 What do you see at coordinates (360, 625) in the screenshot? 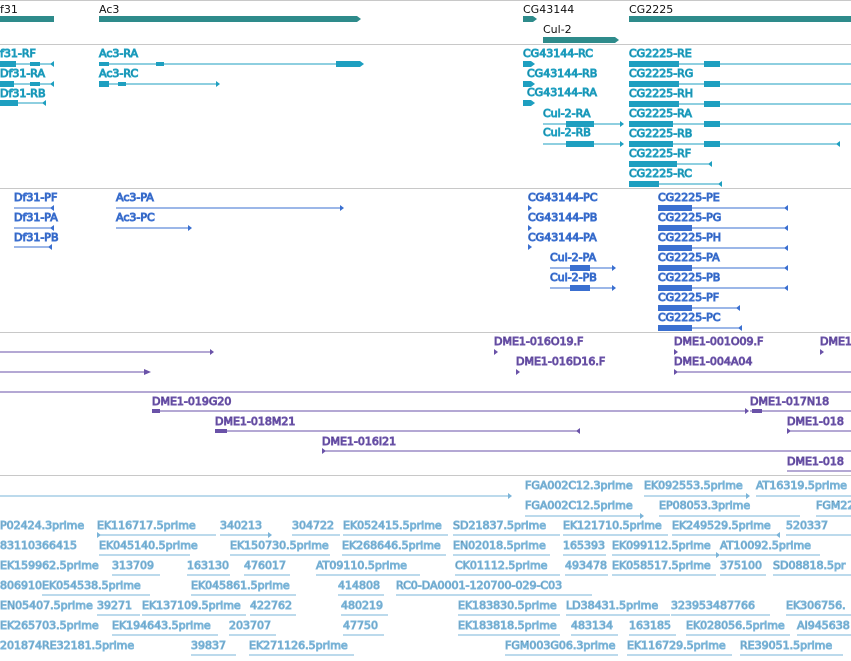
I see `feature-label: 47750` at bounding box center [360, 625].